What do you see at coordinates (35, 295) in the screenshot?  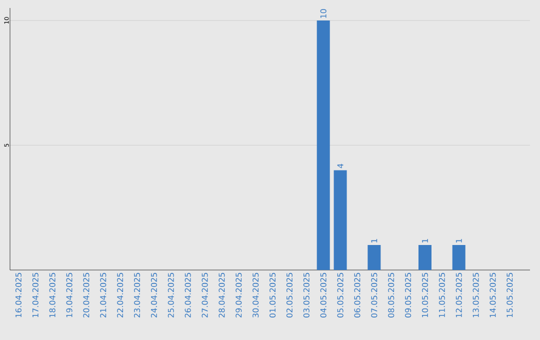 I see `x-tick-label: 17.04.2025` at bounding box center [35, 295].